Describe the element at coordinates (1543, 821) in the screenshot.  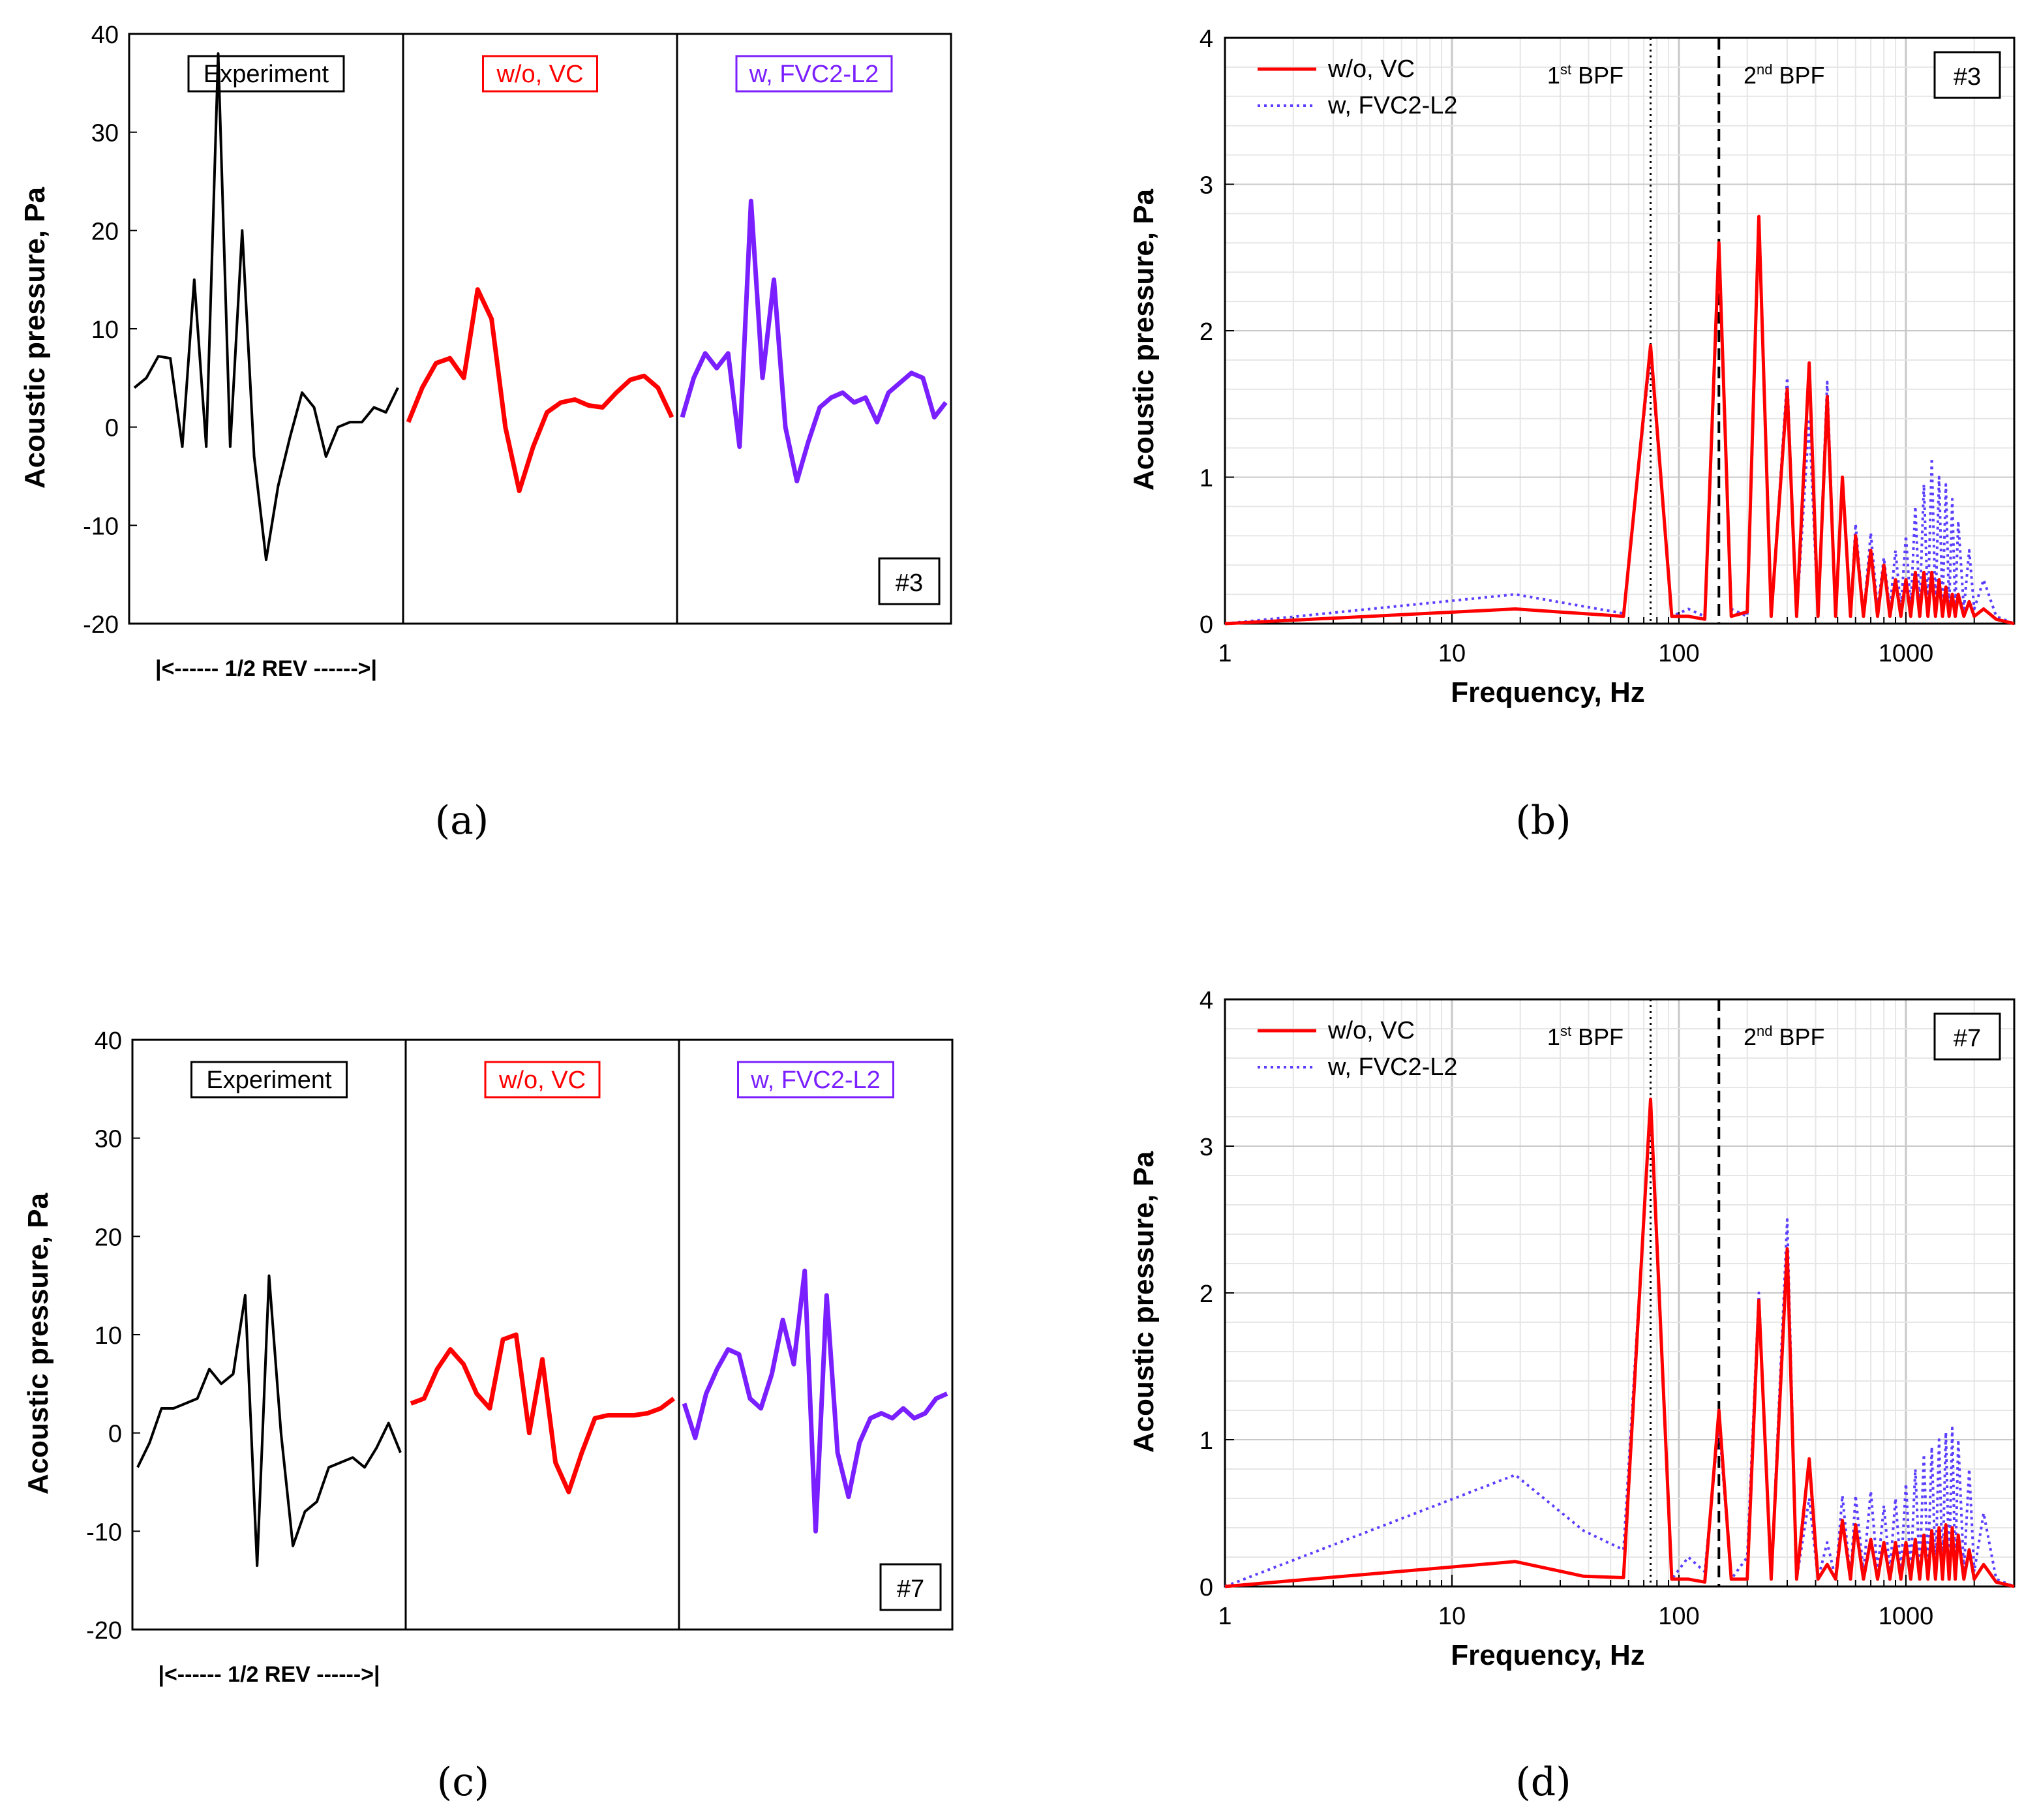
I see `panel-label: (b)` at that location.